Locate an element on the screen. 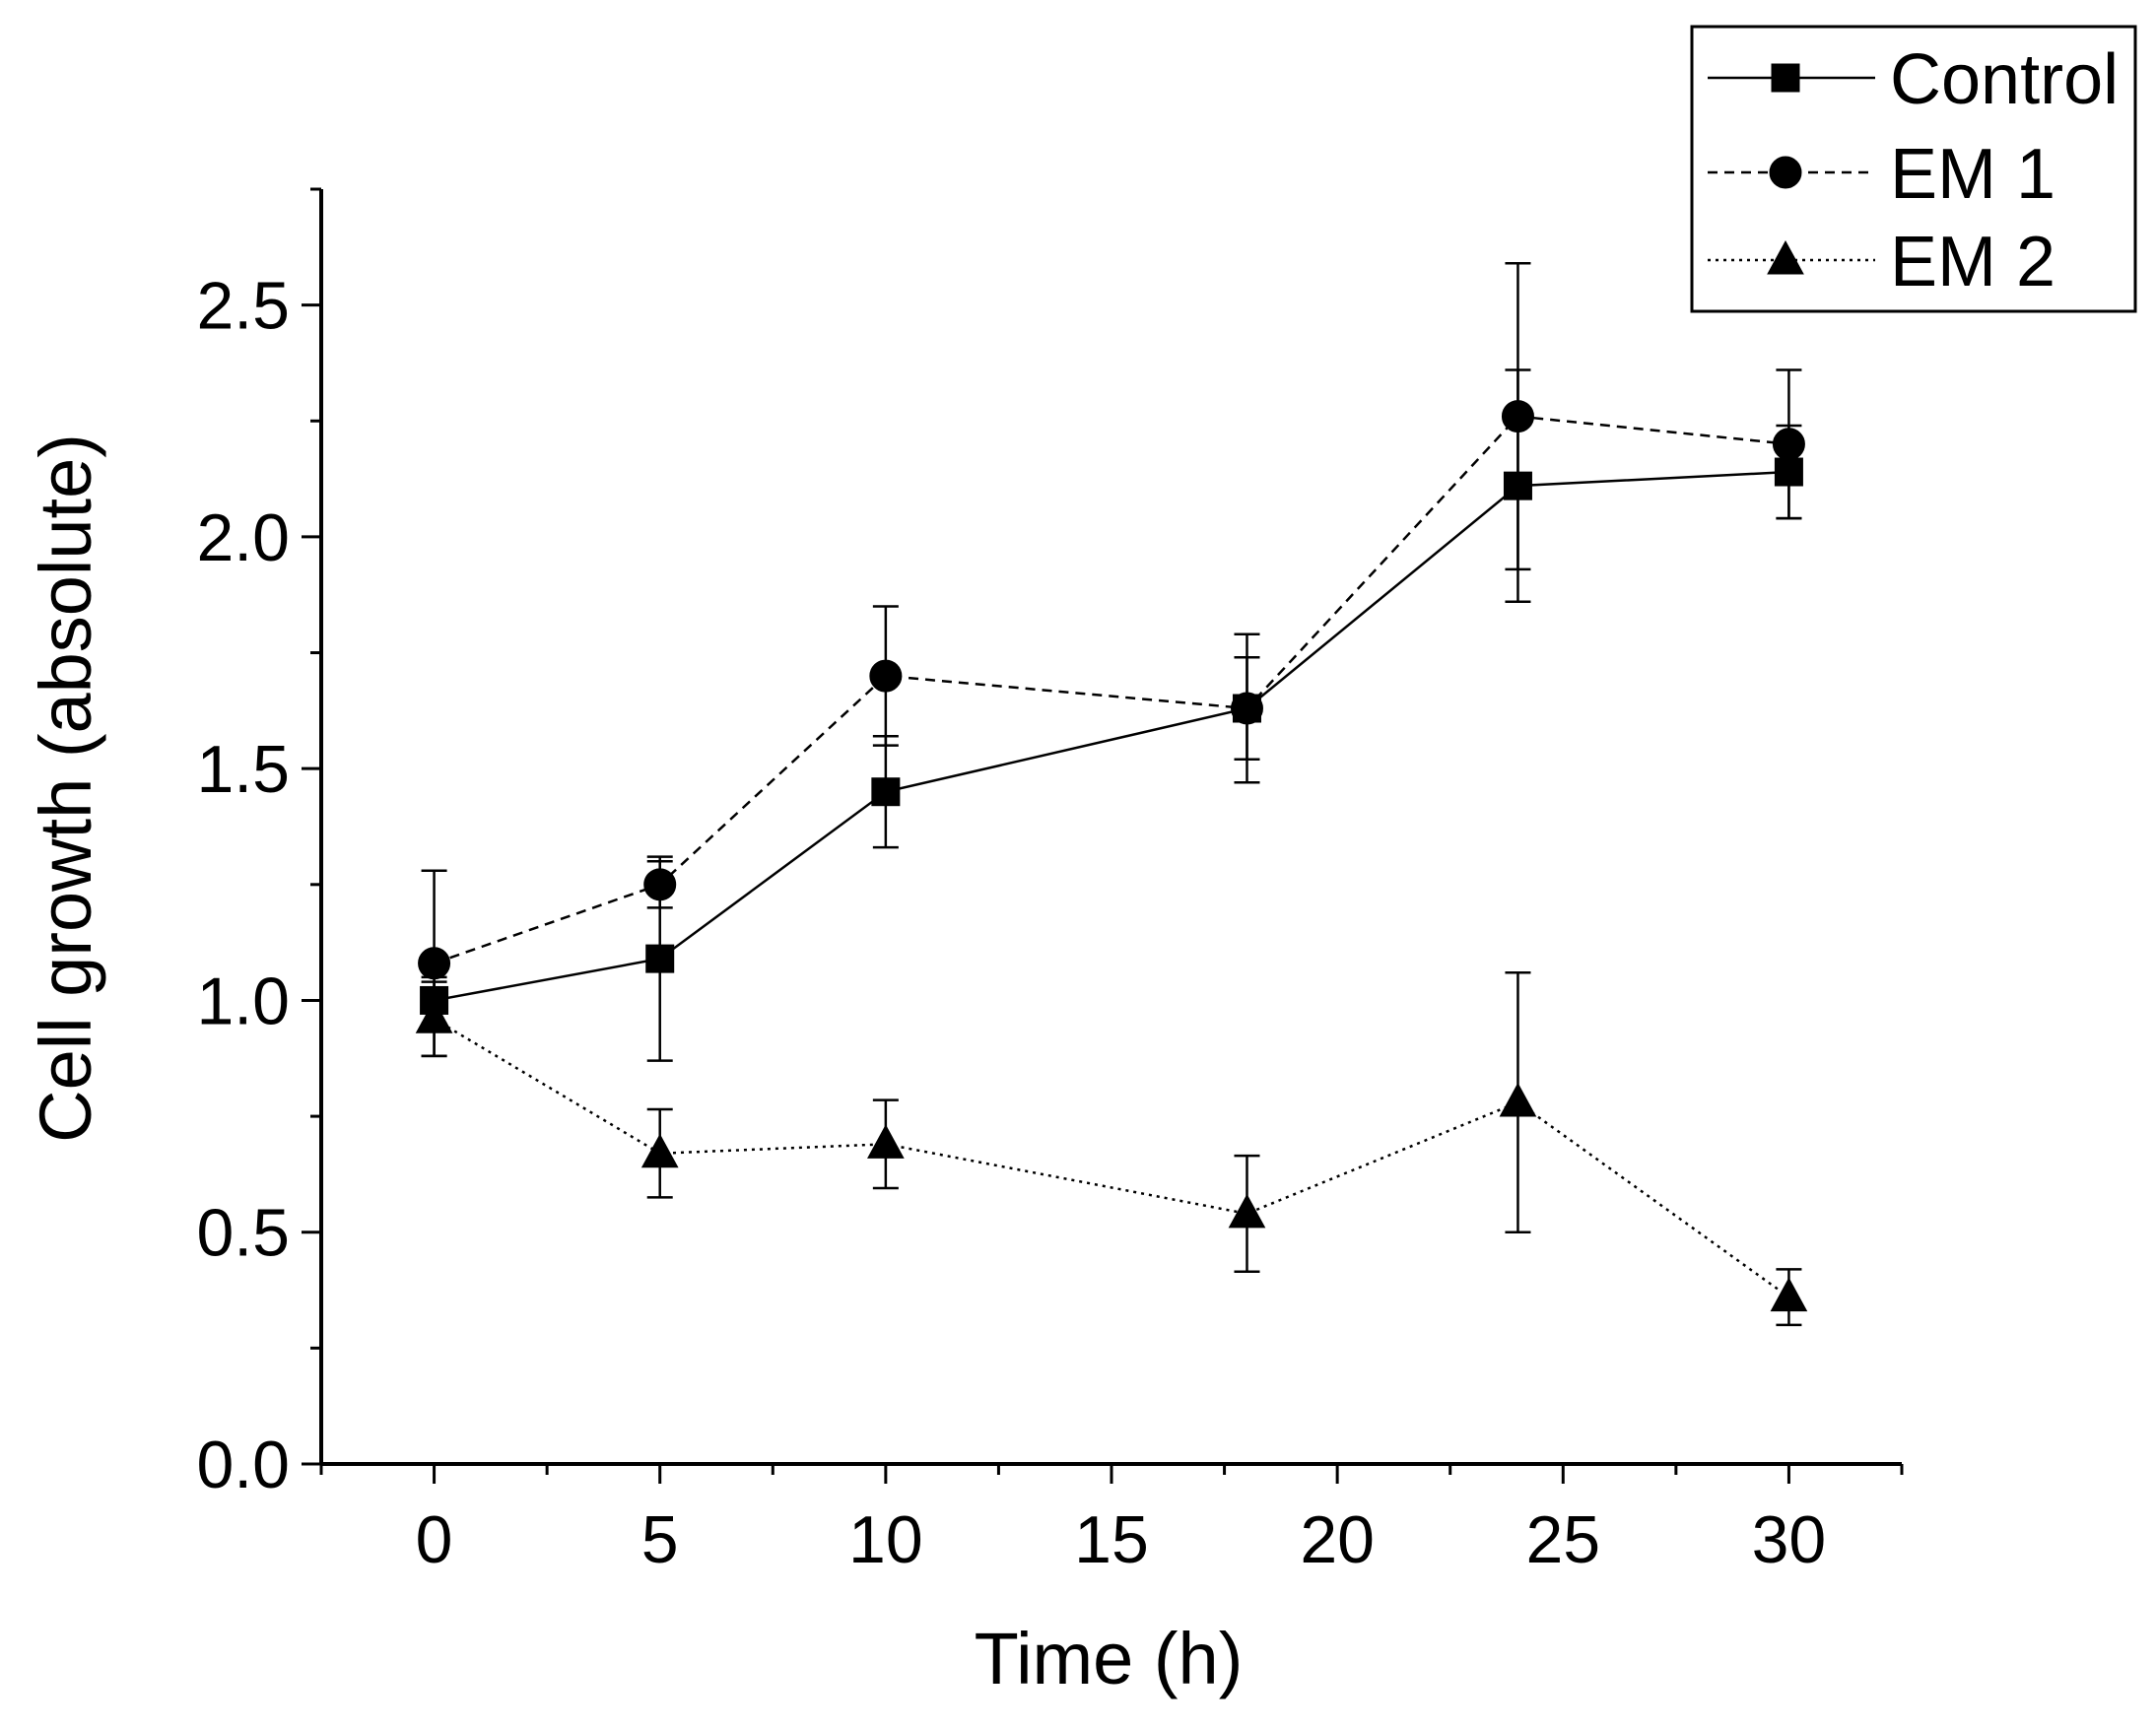 This screenshot has height=1729, width=2156. x-tick-label: 20 is located at coordinates (1338, 1539).